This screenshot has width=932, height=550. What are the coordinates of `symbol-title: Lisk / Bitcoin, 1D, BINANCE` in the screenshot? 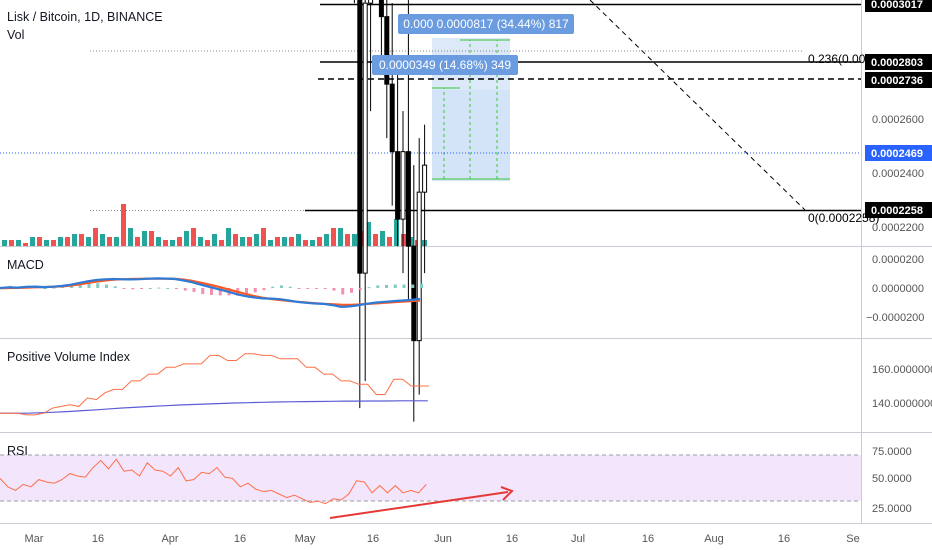 It's located at (85, 17).